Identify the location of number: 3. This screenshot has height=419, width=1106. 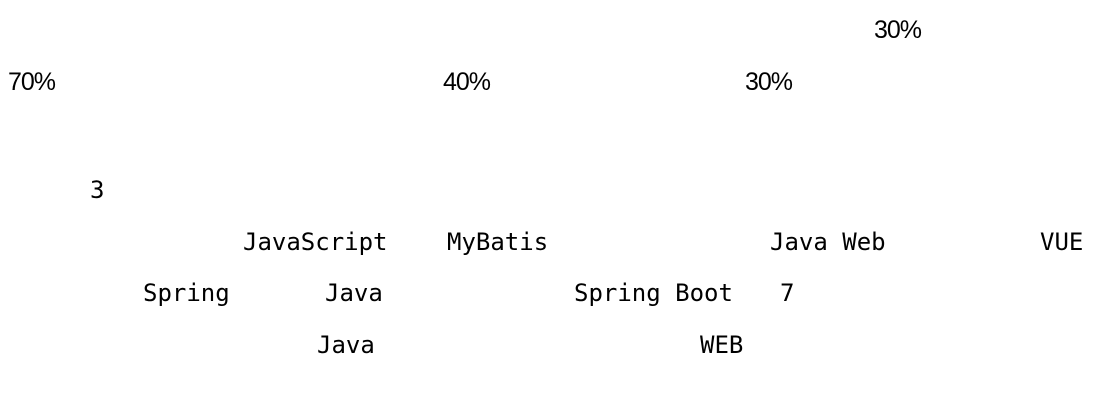
(97, 190).